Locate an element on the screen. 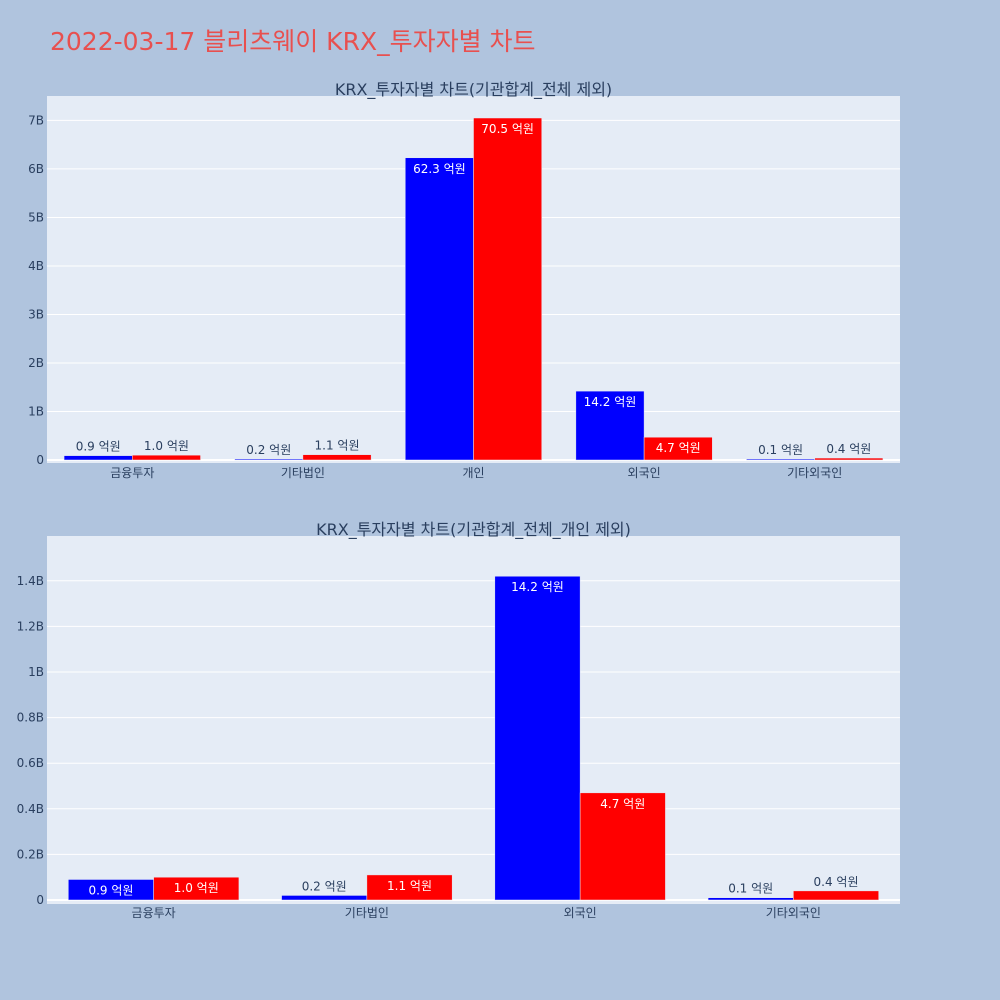  x-tick-label: 개인 is located at coordinates (473, 473).